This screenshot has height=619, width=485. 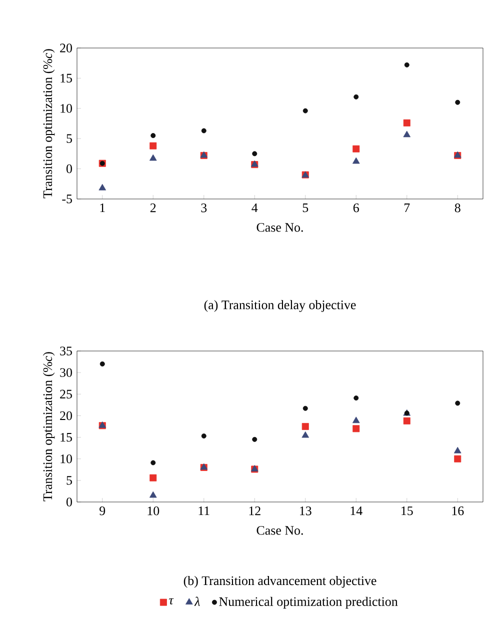 I want to click on x-tick-label: 10, so click(x=154, y=511).